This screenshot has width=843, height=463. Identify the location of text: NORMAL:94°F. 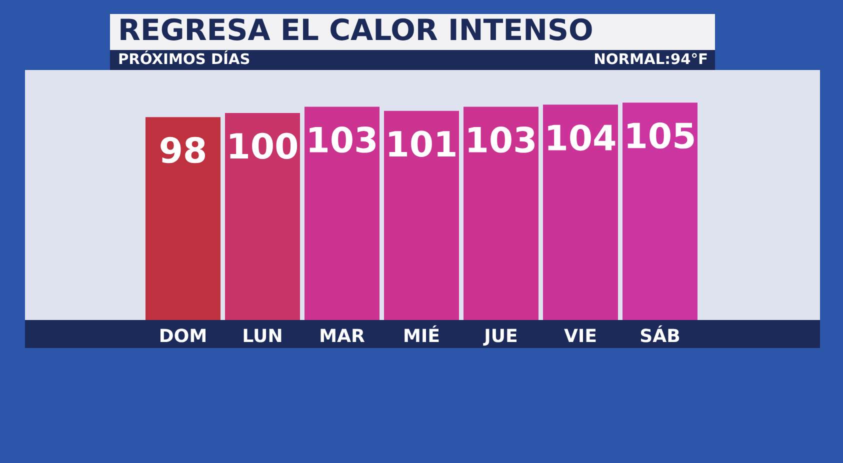
(651, 58).